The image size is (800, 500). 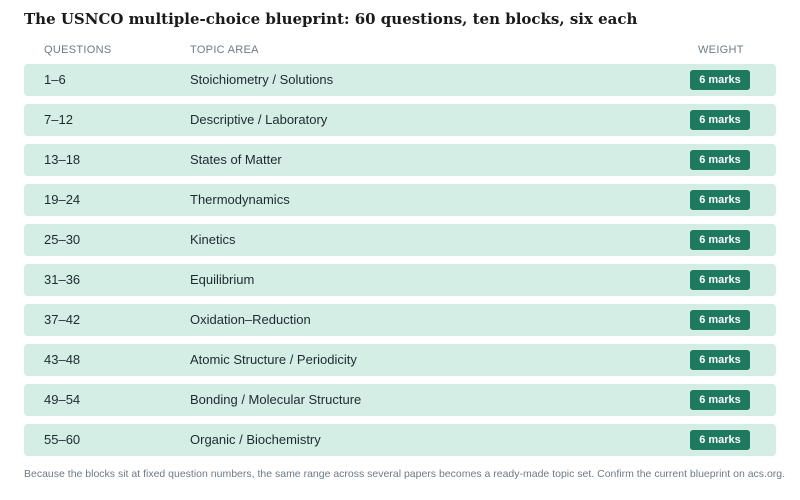 I want to click on table-row: 55–60 Organic / Biochemistry 6 marks, so click(x=400, y=440).